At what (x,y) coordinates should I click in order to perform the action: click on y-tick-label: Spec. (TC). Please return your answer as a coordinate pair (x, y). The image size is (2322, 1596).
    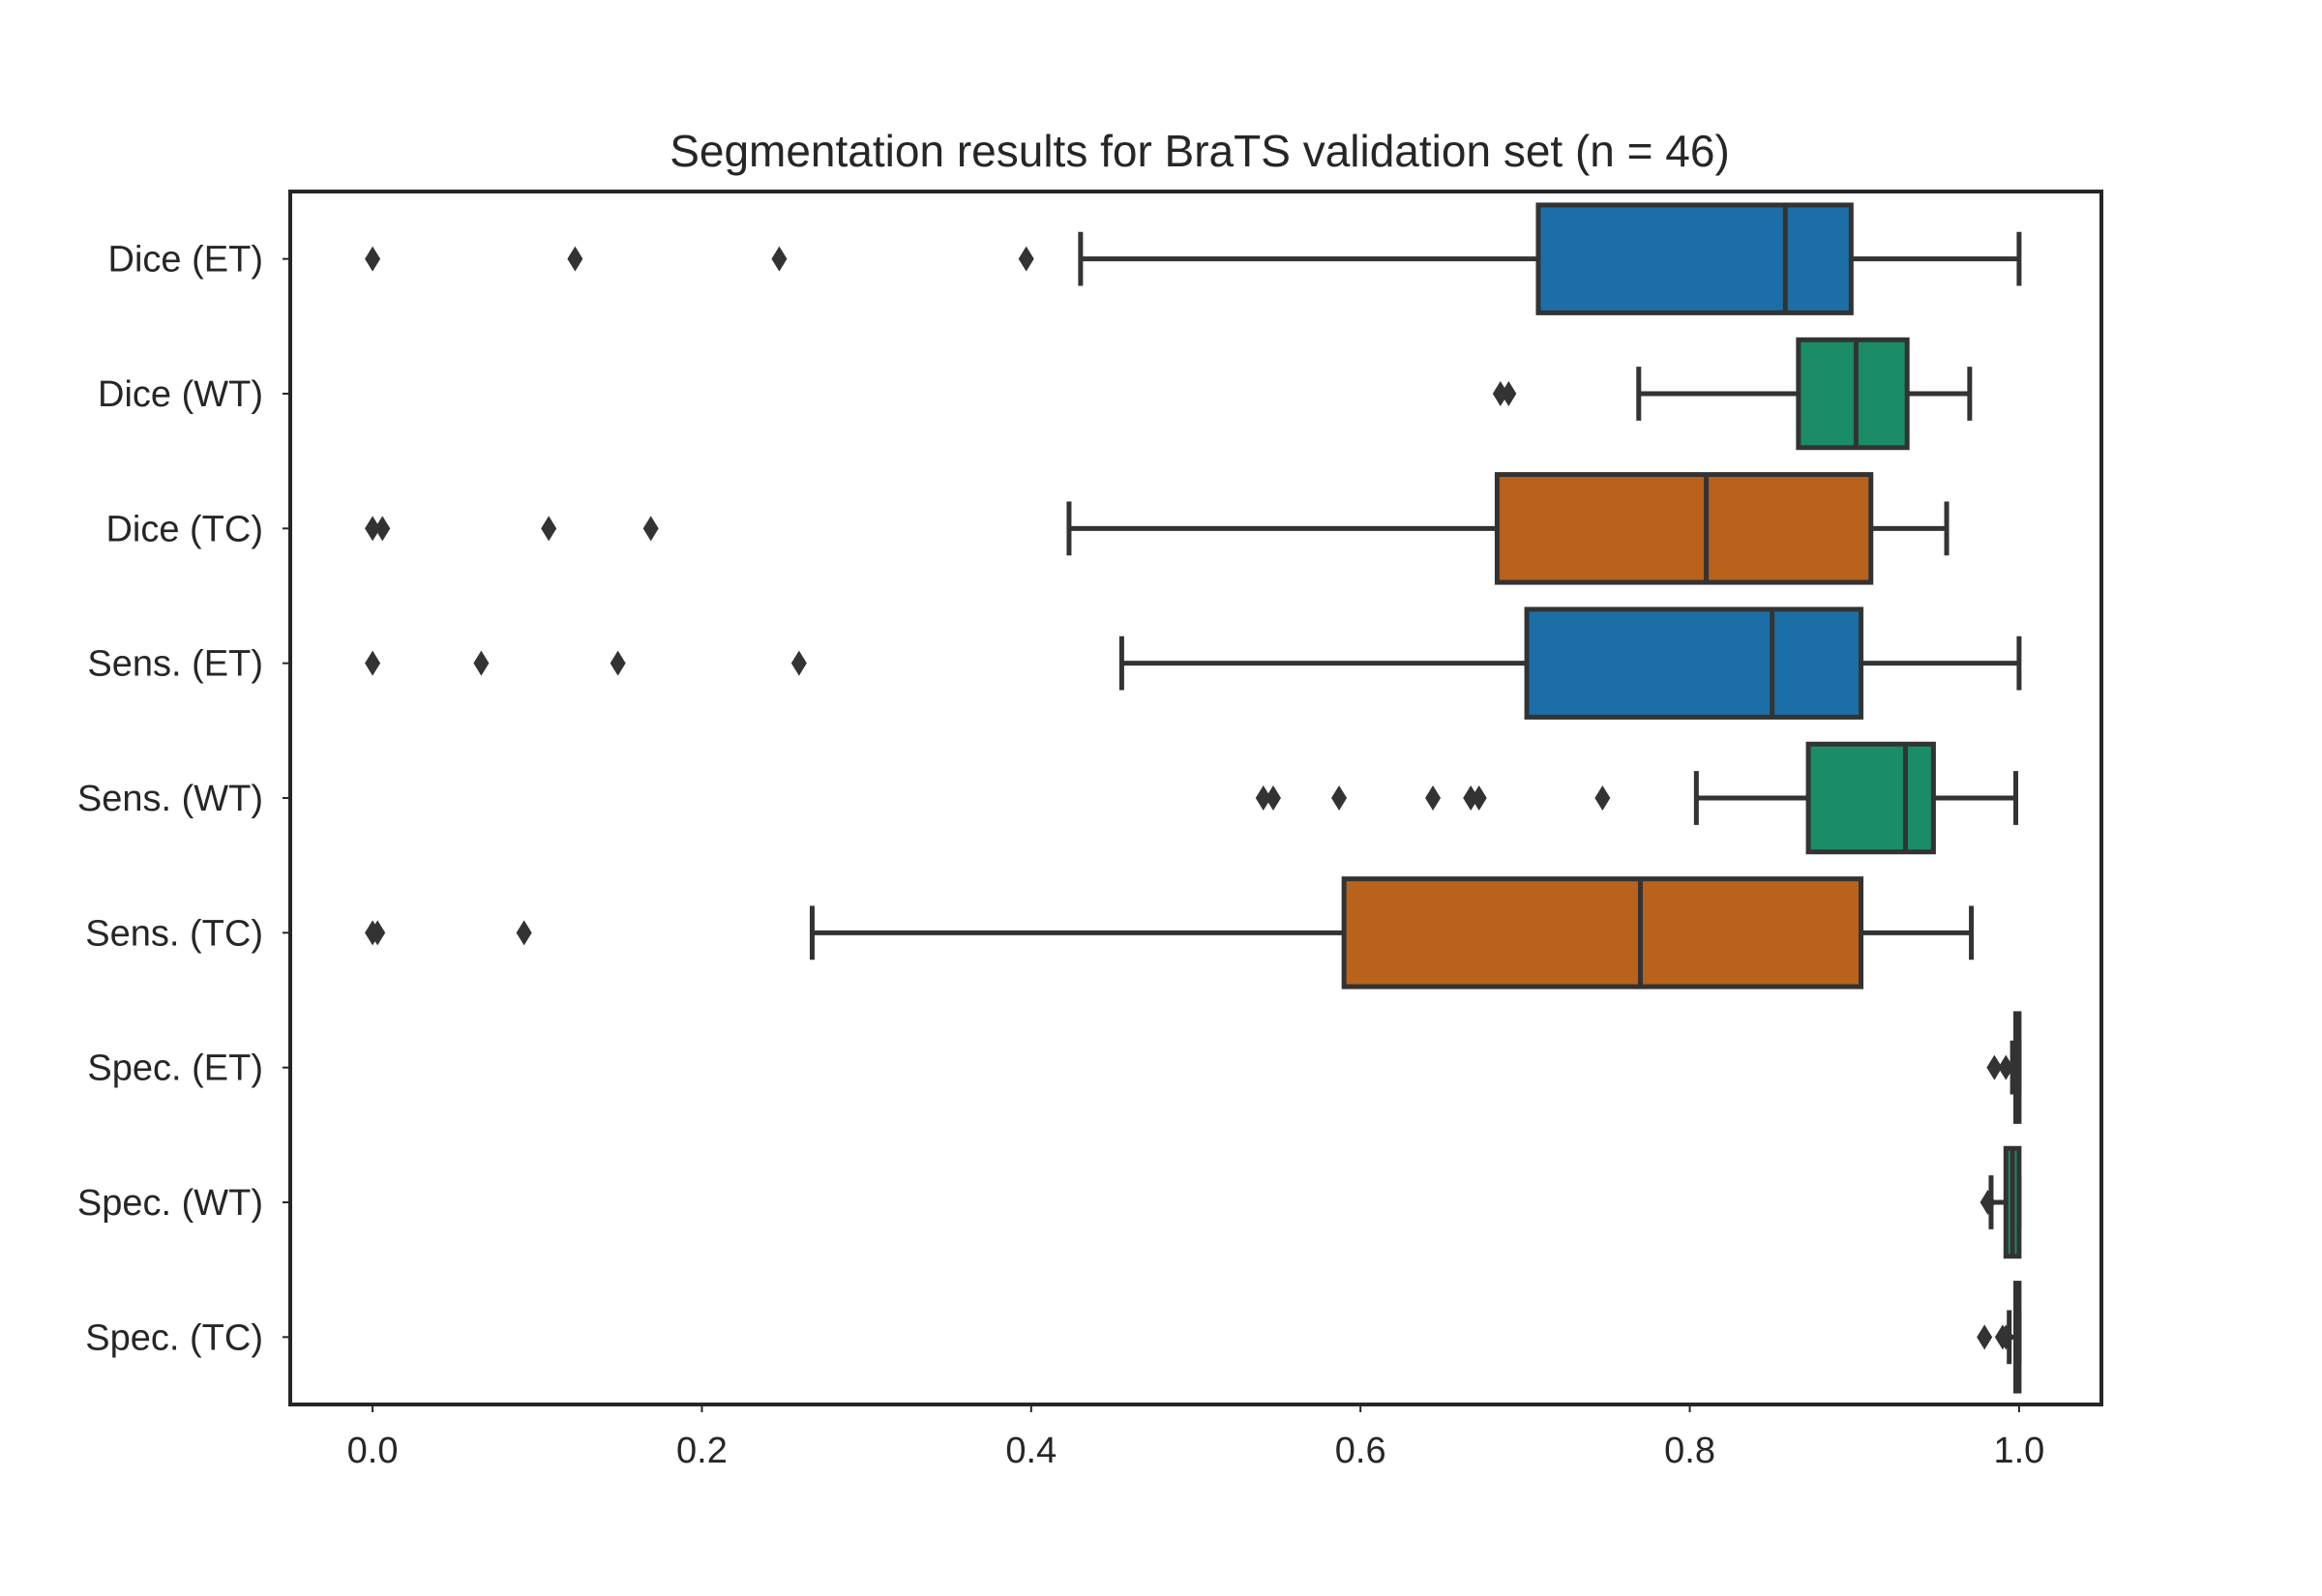
    Looking at the image, I should click on (174, 1337).